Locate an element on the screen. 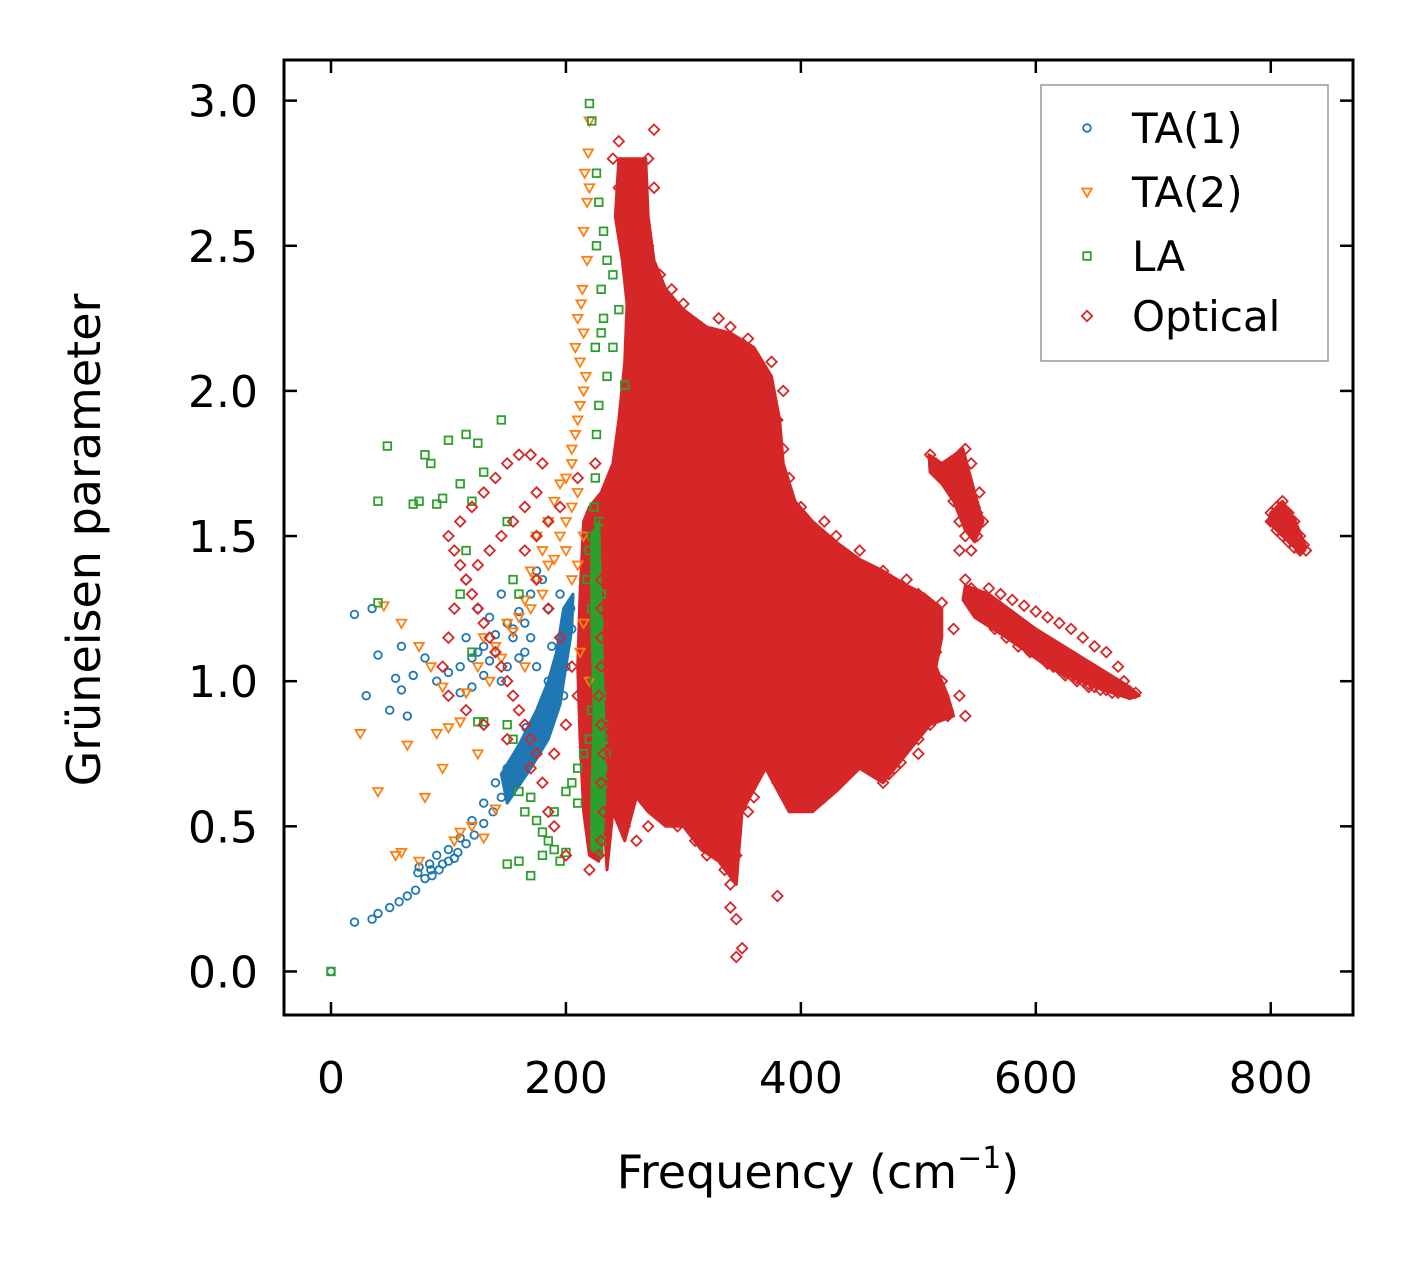  x-axis-label-close: ) is located at coordinates (1010, 1172).